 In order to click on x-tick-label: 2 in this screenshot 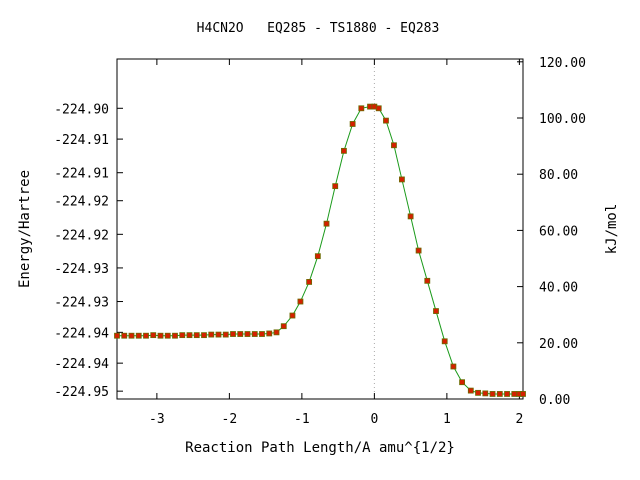, I will do `click(519, 419)`.